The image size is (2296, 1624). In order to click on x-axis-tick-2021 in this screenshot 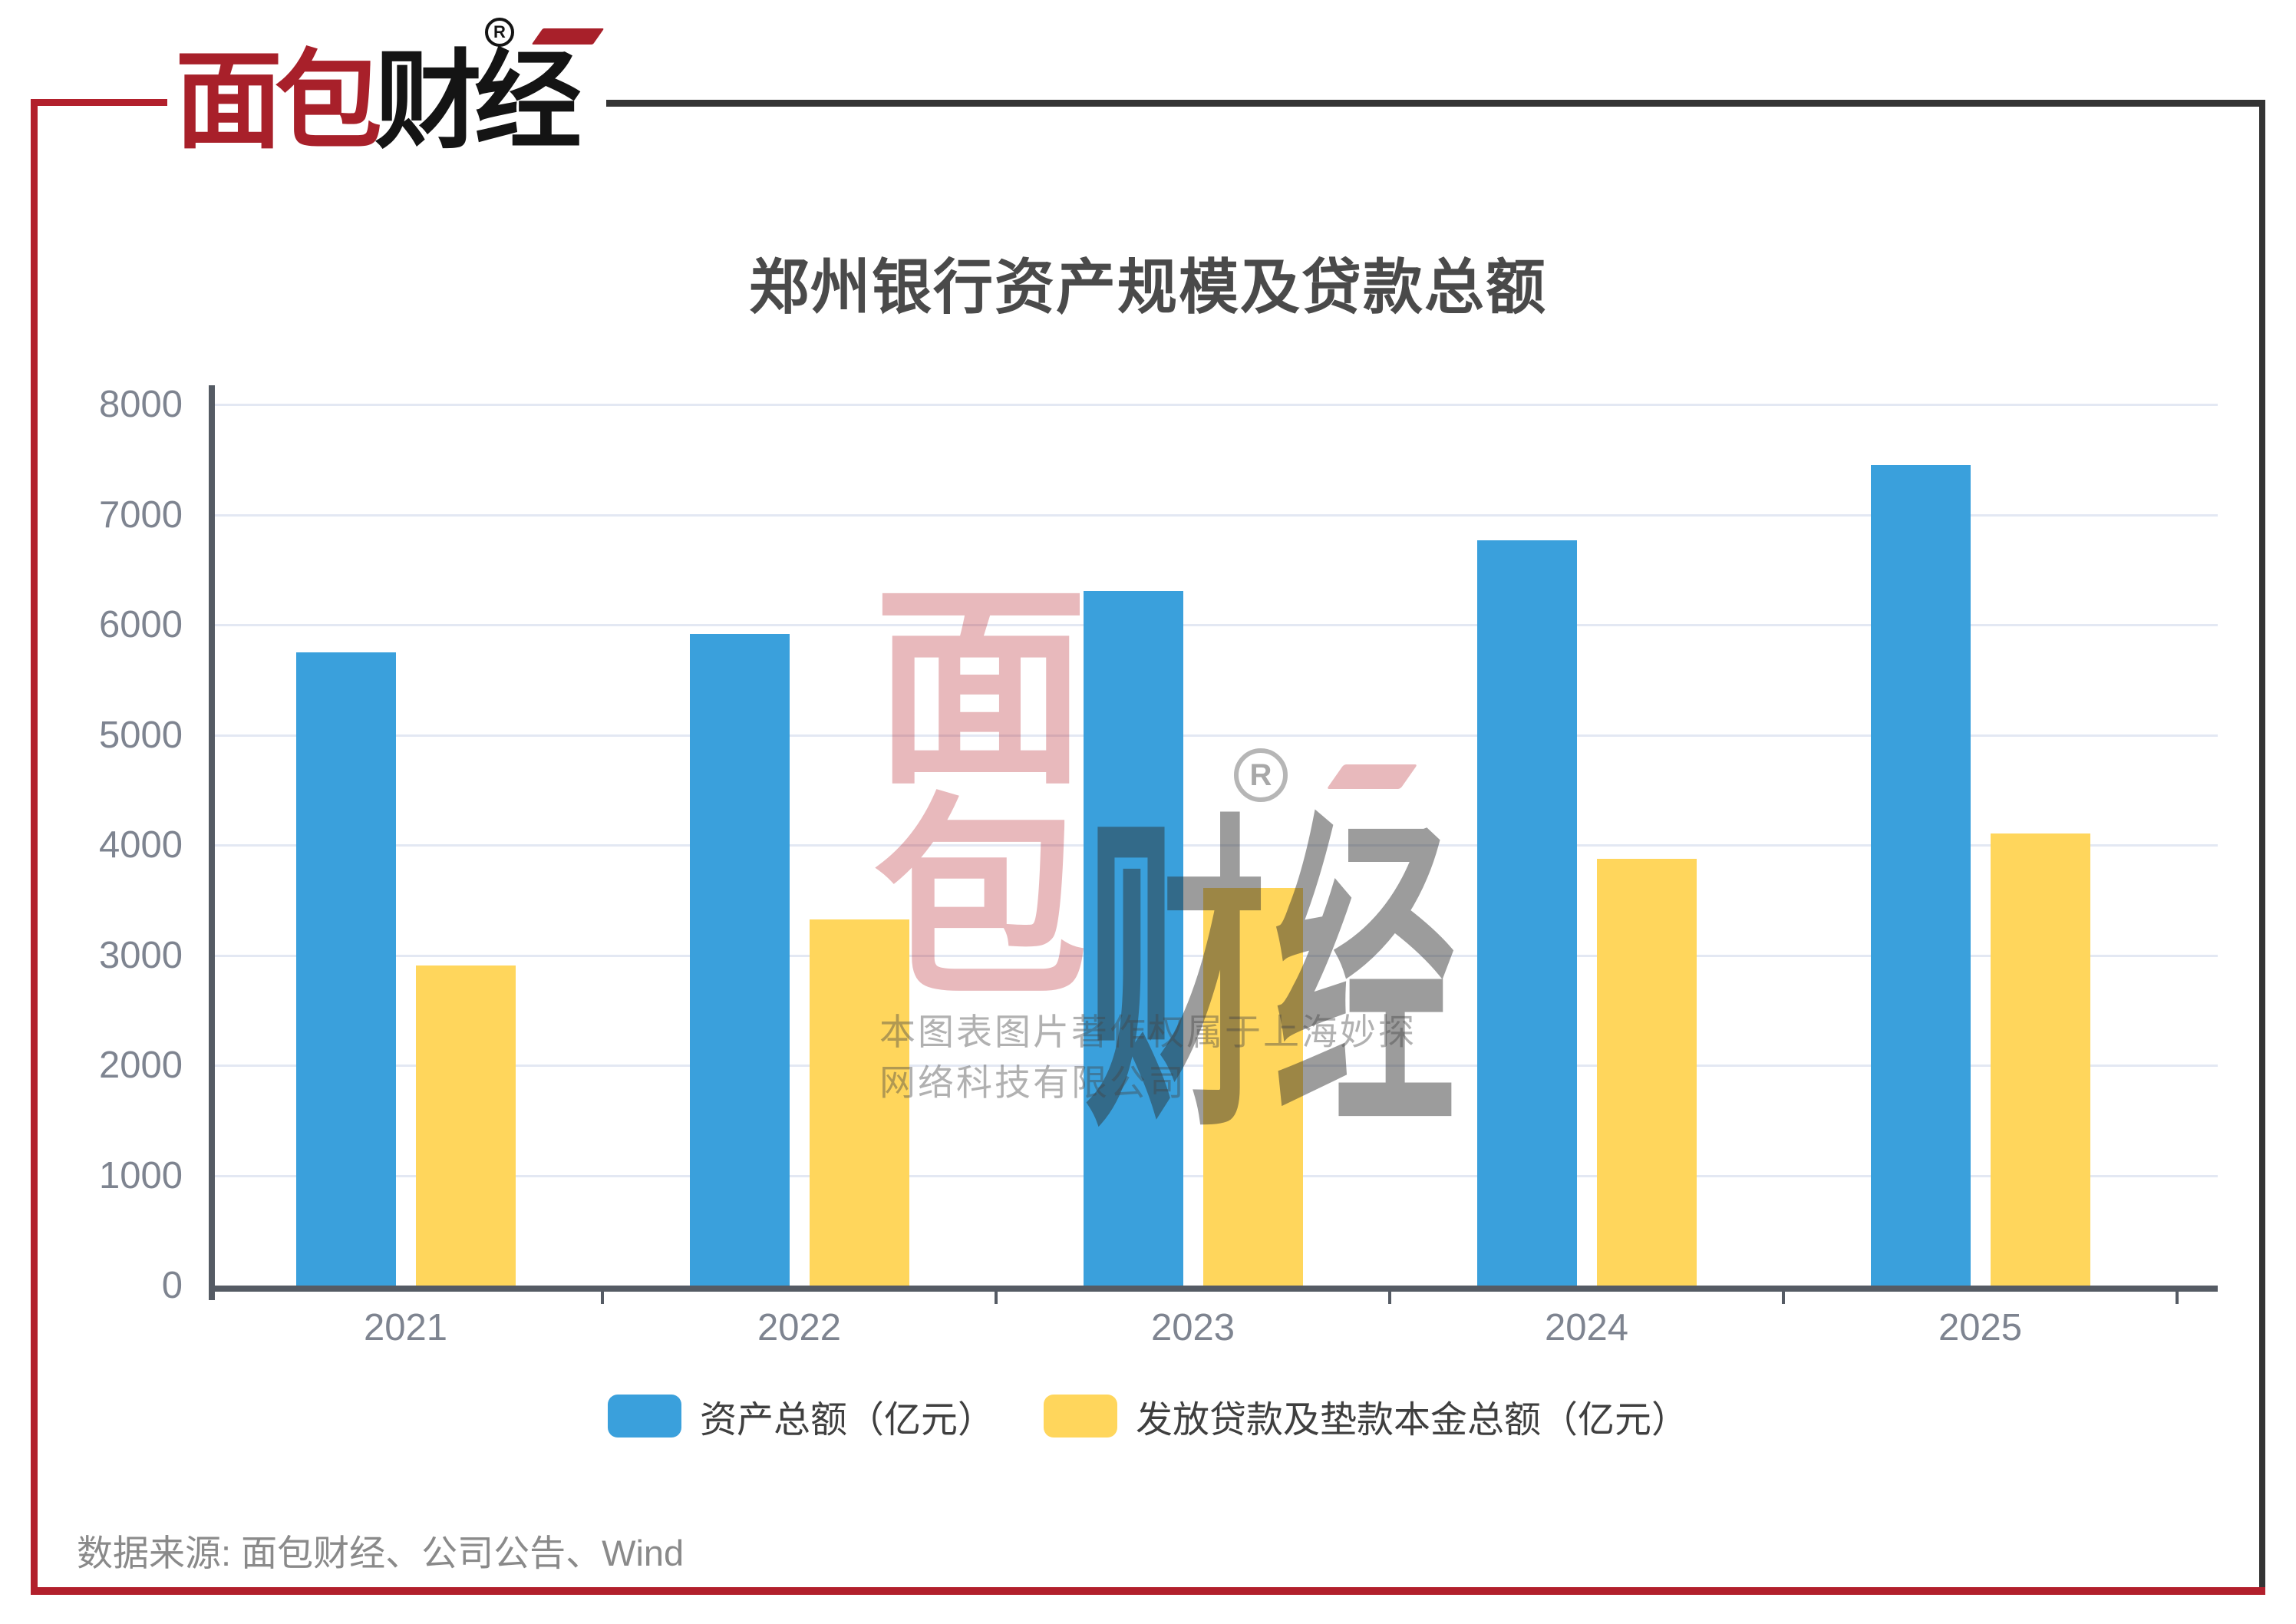, I will do `click(602, 1298)`.